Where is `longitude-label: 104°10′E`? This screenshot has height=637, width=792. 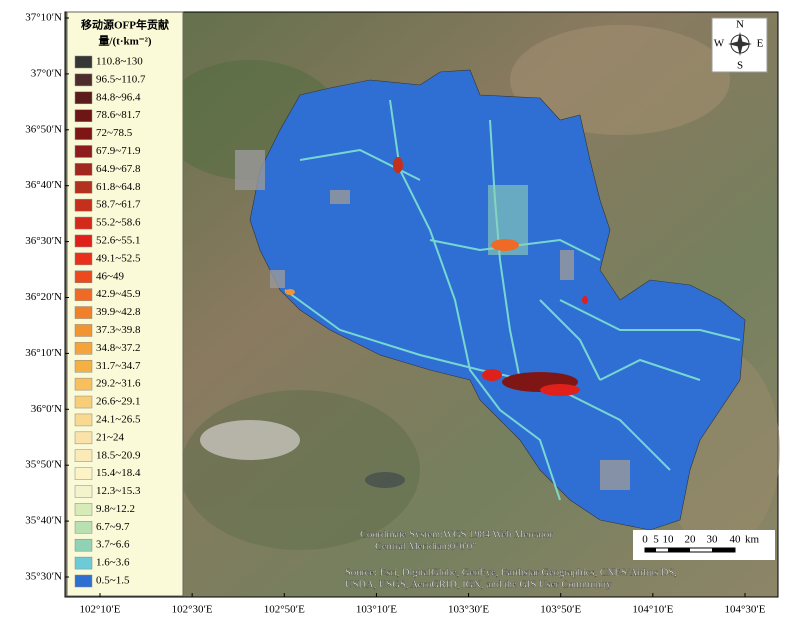 longitude-label: 104°10′E is located at coordinates (652, 610).